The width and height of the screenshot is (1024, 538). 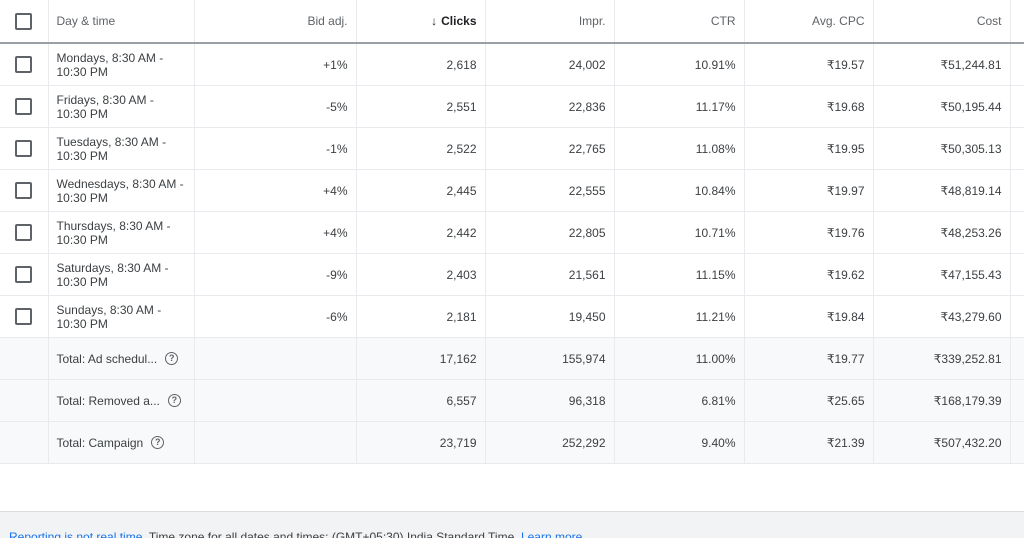 What do you see at coordinates (421, 22) in the screenshot?
I see `column-header-clicks: ↓ Clicks` at bounding box center [421, 22].